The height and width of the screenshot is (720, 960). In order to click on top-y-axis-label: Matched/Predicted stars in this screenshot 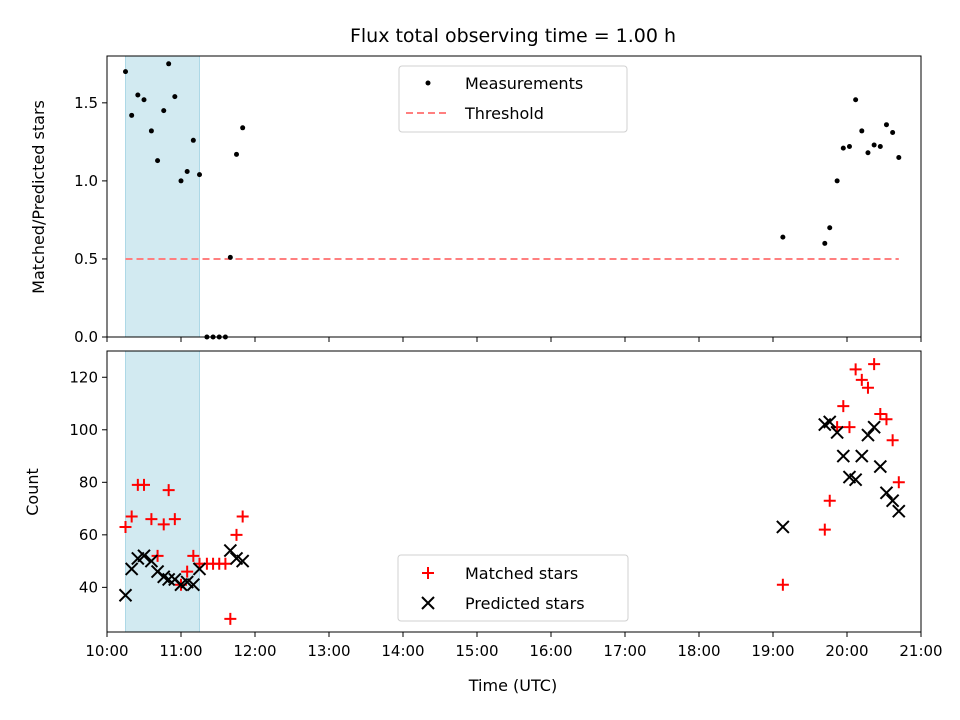, I will do `click(38, 197)`.